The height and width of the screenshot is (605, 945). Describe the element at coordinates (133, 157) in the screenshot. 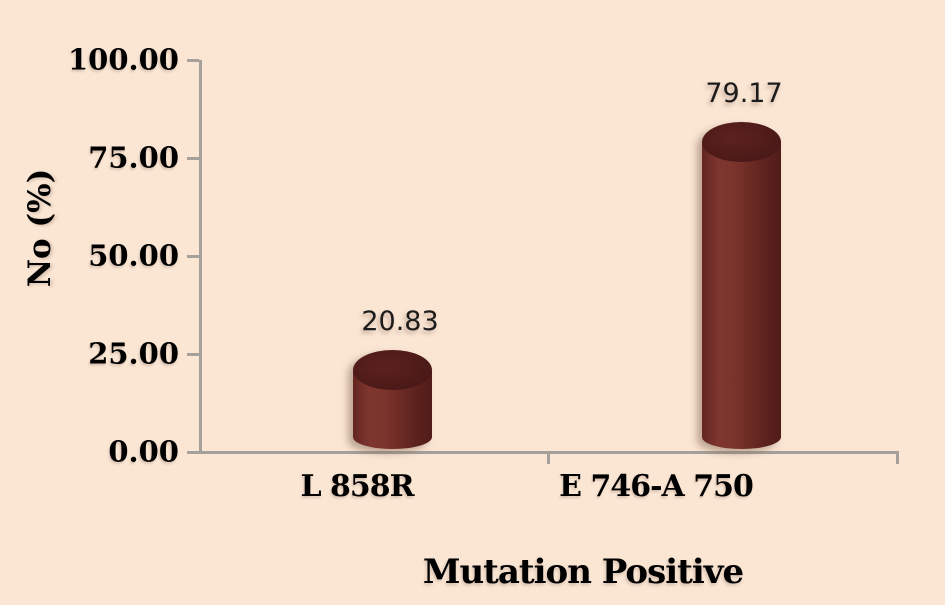

I see `y-tick-label: 75.00` at that location.